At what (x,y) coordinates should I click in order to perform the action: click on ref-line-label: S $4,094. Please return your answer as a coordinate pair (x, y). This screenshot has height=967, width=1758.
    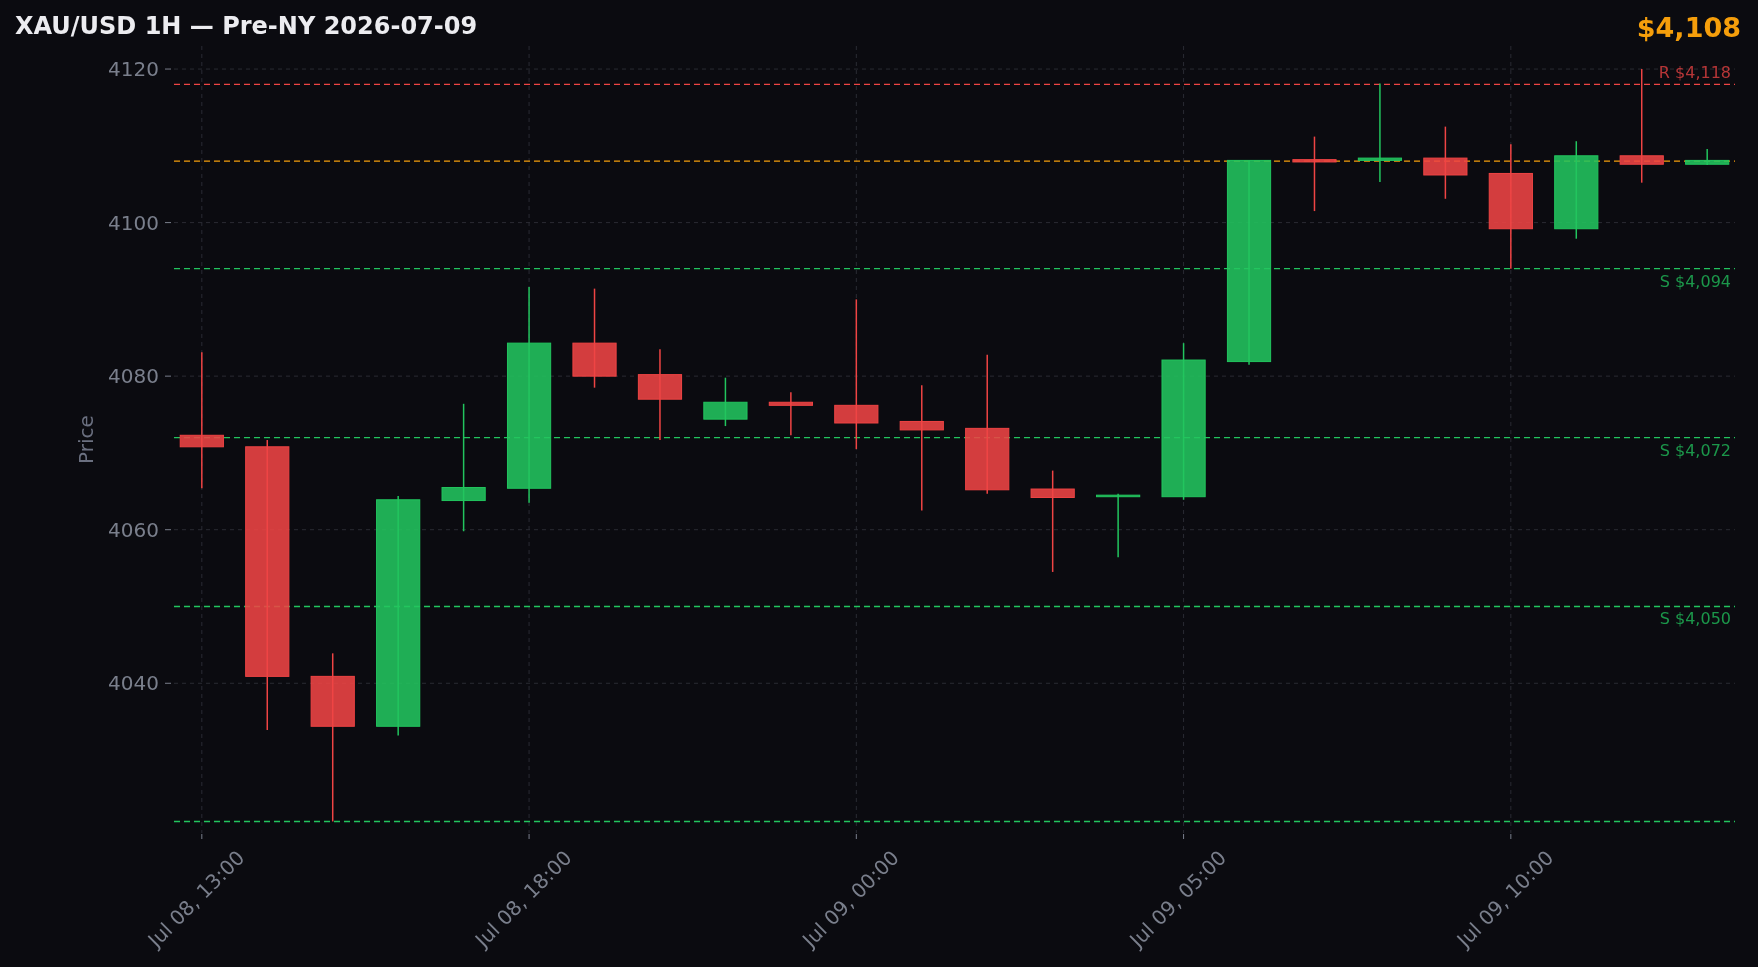
    Looking at the image, I should click on (1695, 281).